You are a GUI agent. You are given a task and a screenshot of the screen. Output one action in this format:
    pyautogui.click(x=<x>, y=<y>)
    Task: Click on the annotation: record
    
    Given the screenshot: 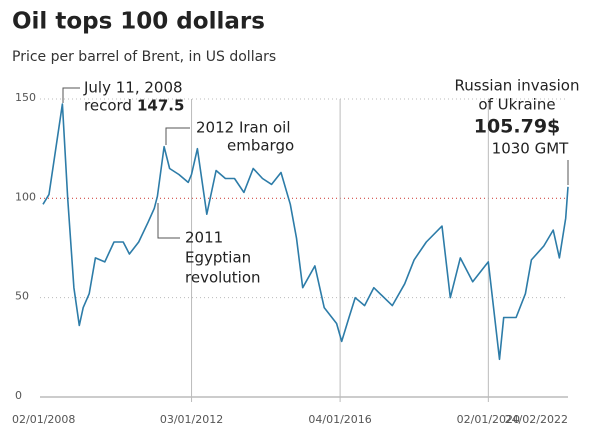 What is the action you would take?
    pyautogui.click(x=108, y=106)
    